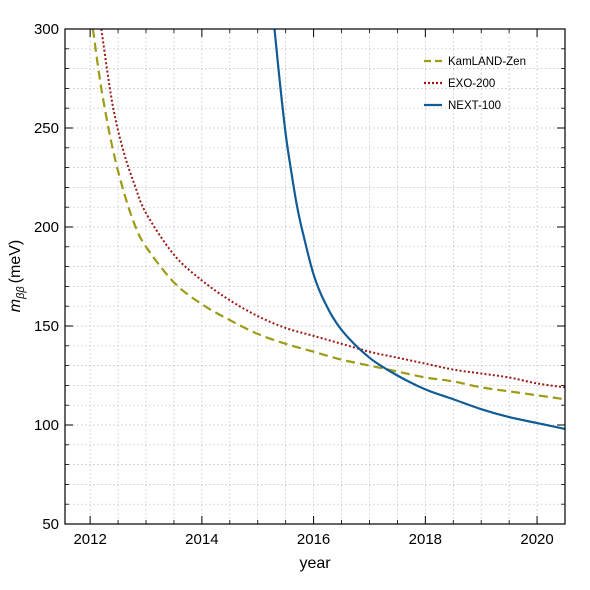  What do you see at coordinates (487, 62) in the screenshot?
I see `legend-label: KamLAND-Zen` at bounding box center [487, 62].